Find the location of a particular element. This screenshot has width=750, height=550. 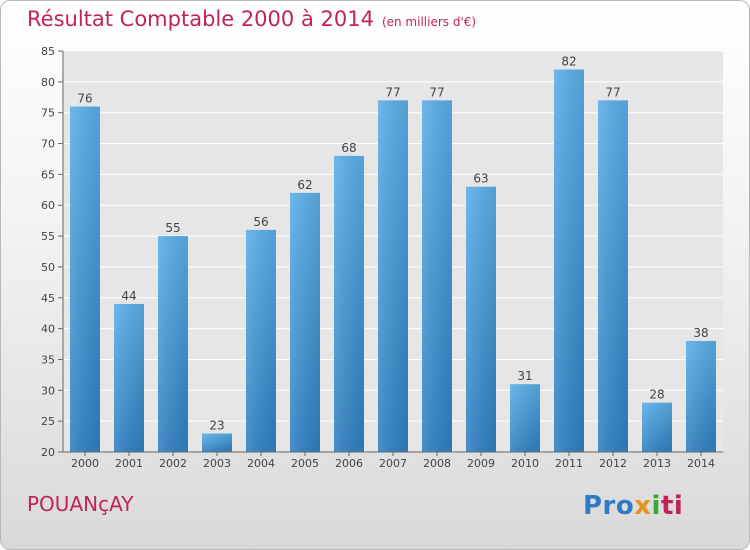

y-tick-label: 20 is located at coordinates (48, 452).